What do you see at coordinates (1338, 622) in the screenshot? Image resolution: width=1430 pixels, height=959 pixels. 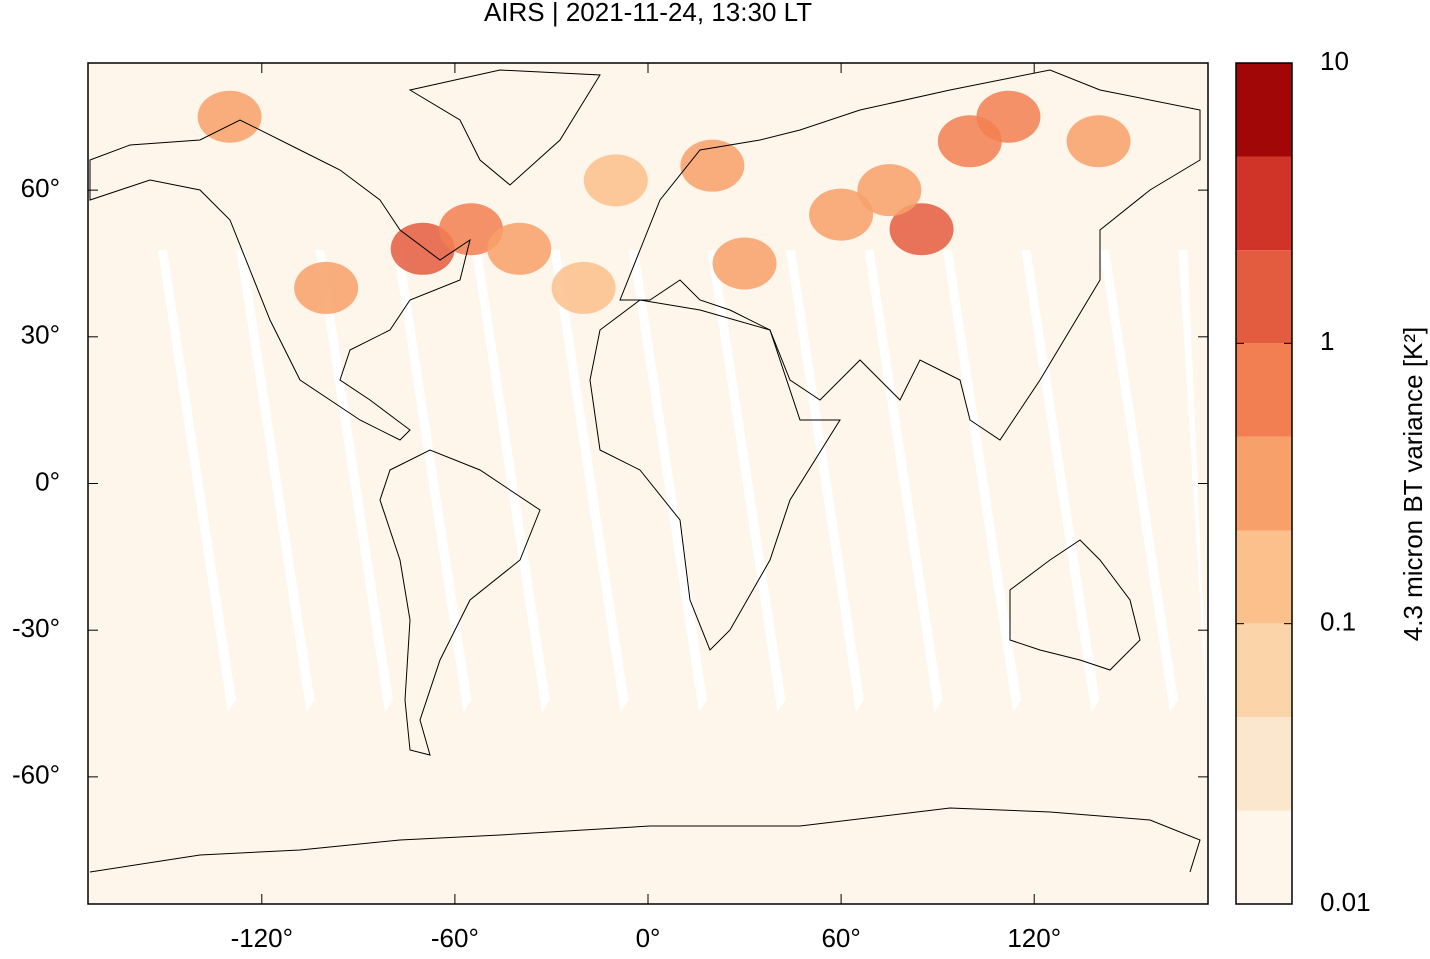 I see `colorbar-tick-label: 0.1` at bounding box center [1338, 622].